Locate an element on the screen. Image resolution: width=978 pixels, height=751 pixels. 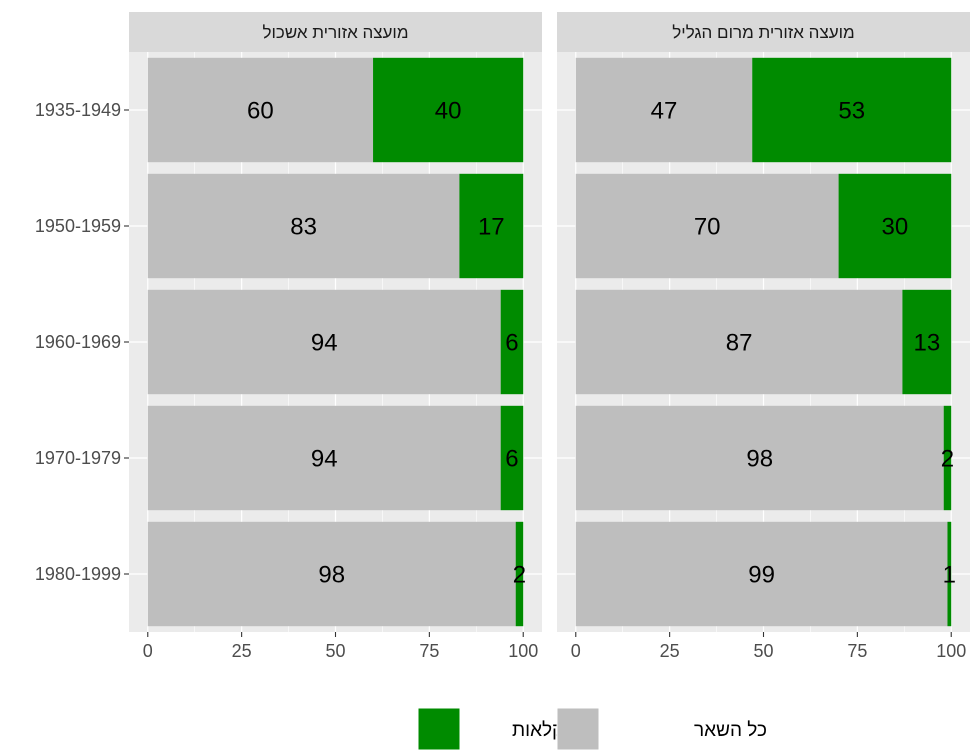
bar-value-label: 87 is located at coordinates (739, 343).